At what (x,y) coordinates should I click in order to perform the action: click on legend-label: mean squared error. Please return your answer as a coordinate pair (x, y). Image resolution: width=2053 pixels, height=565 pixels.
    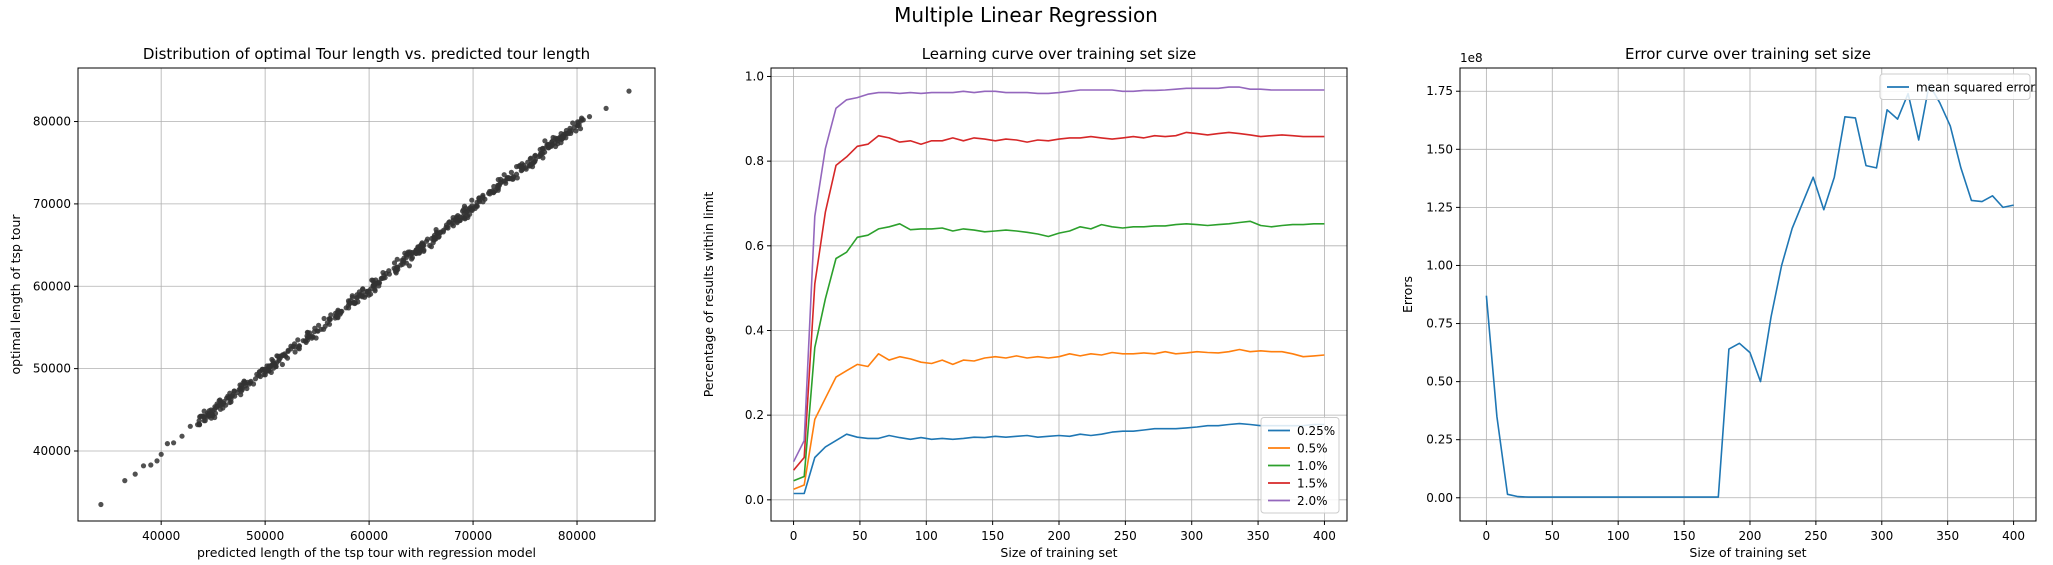
    Looking at the image, I should click on (1975, 88).